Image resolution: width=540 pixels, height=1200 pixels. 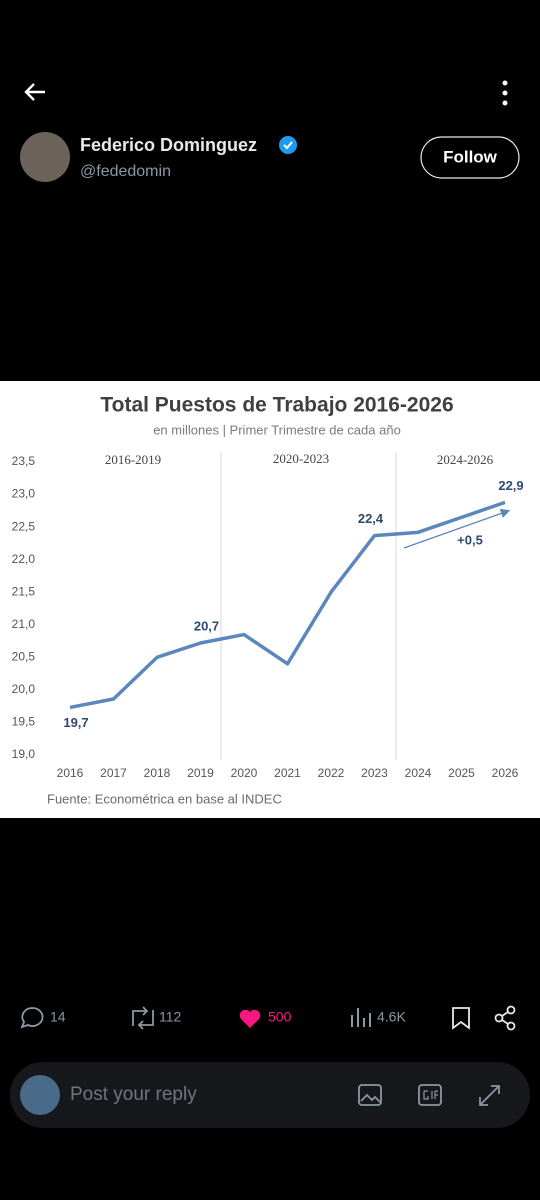 What do you see at coordinates (250, 1018) in the screenshot?
I see `like-action` at bounding box center [250, 1018].